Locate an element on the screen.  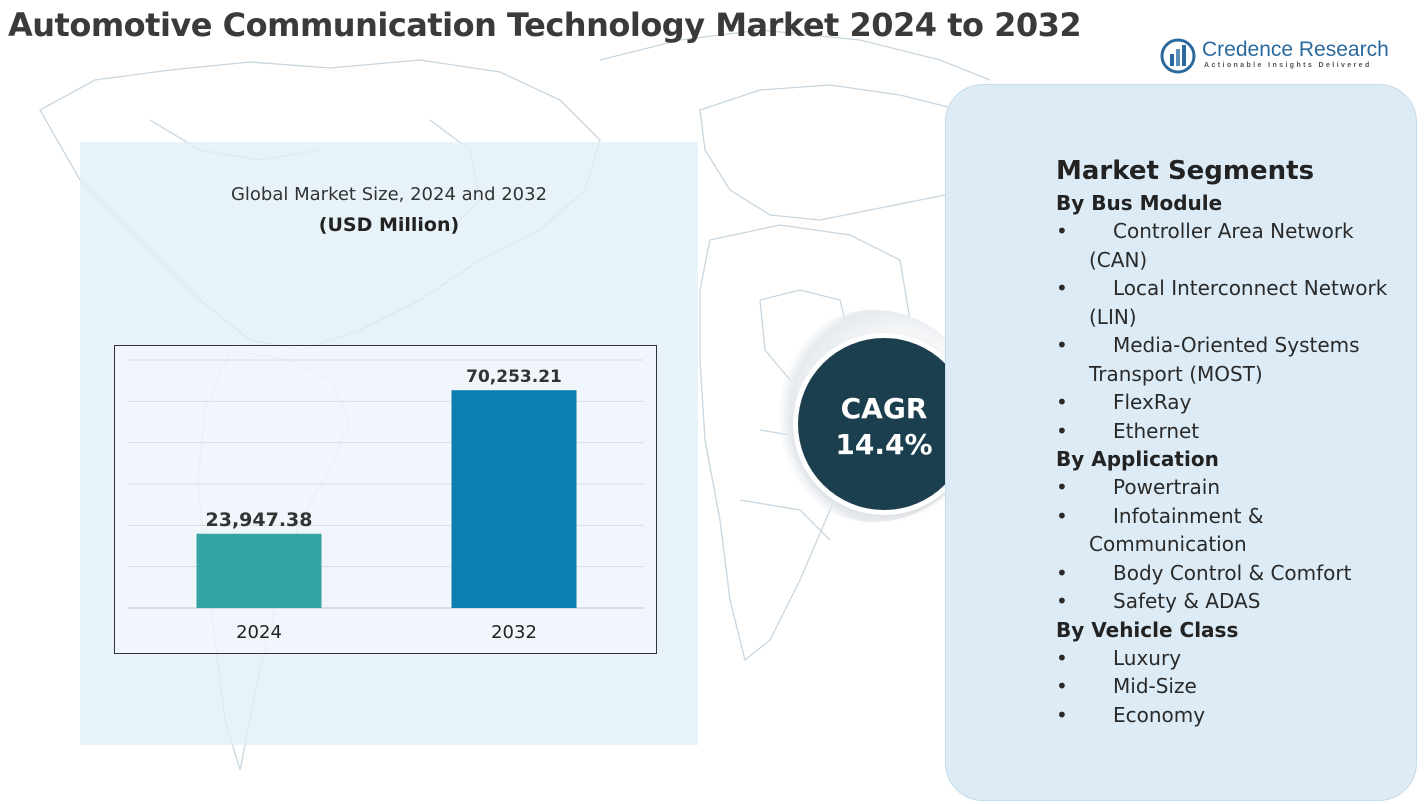
bar-2024 is located at coordinates (259, 570).